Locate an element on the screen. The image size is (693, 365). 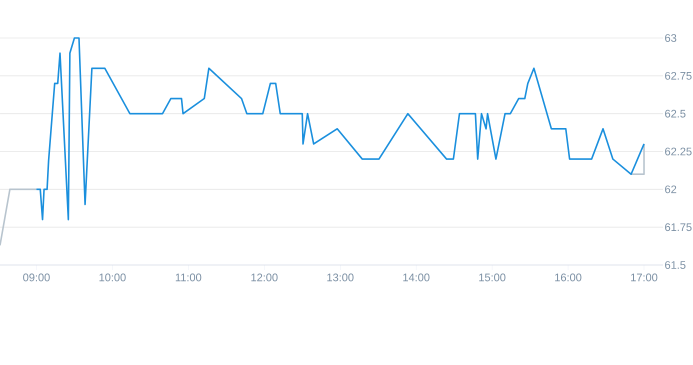
x-tick-label: 13:00 is located at coordinates (340, 278).